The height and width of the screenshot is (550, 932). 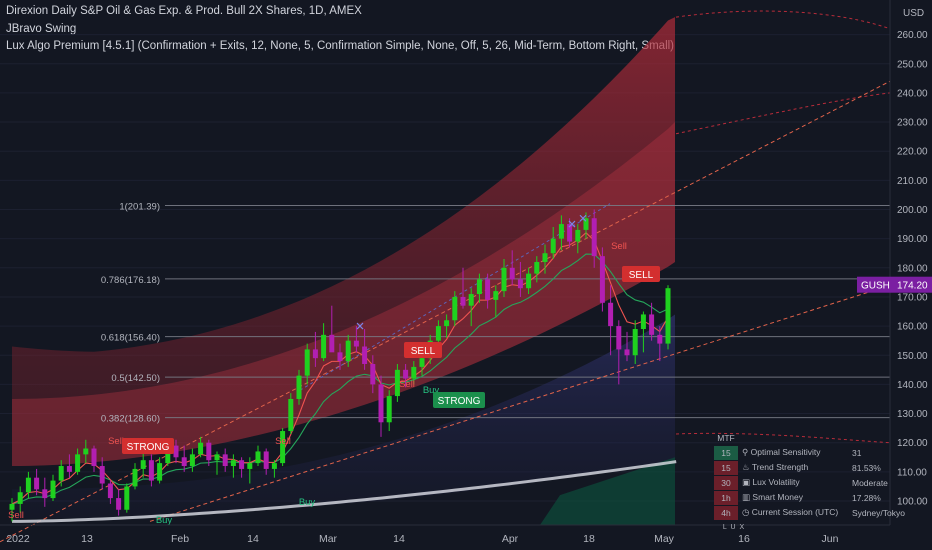 What do you see at coordinates (459, 400) in the screenshot?
I see `signal-buy-strong: STRONG` at bounding box center [459, 400].